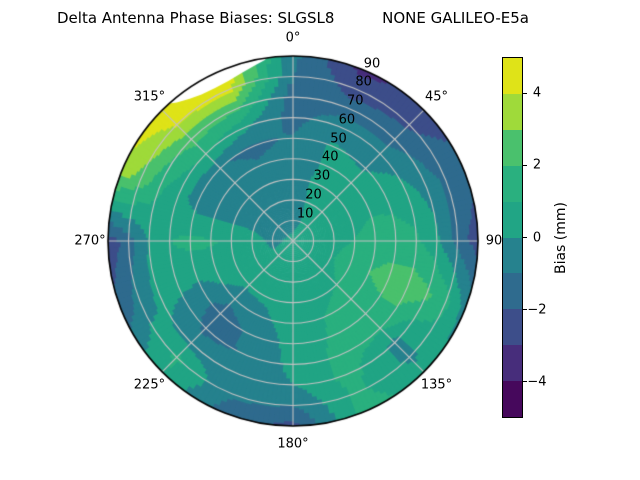 This screenshot has width=640, height=480. Describe the element at coordinates (372, 64) in the screenshot. I see `radial-tick-label: 90` at that location.